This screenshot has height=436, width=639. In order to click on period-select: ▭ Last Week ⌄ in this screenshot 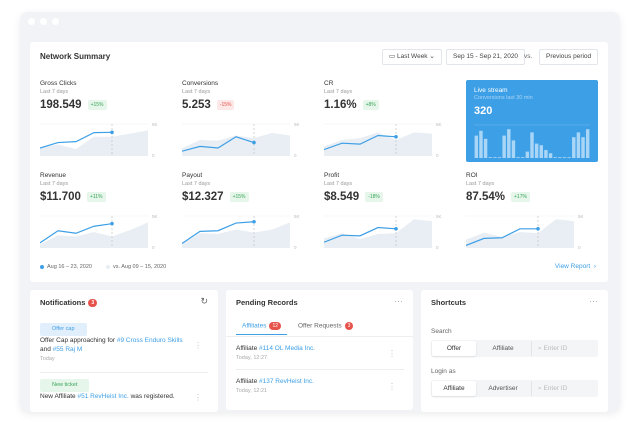, I will do `click(412, 57)`.